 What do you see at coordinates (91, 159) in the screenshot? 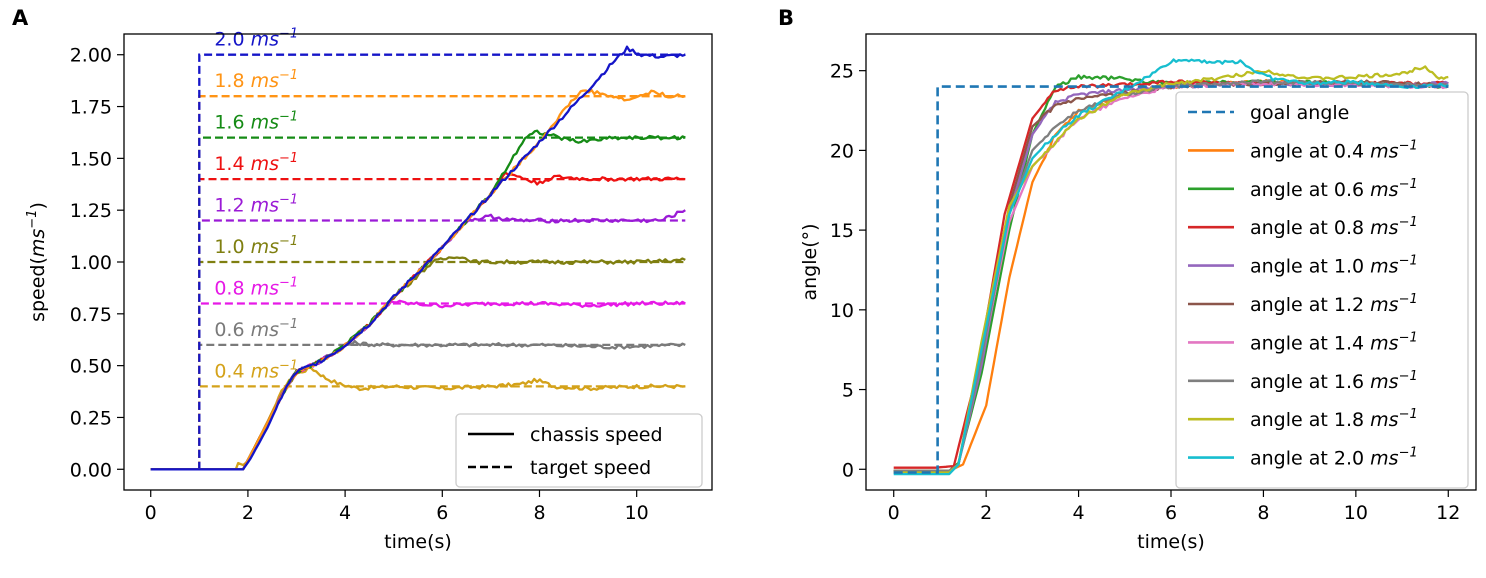
I see `y-tick-label: 1.50` at bounding box center [91, 159].